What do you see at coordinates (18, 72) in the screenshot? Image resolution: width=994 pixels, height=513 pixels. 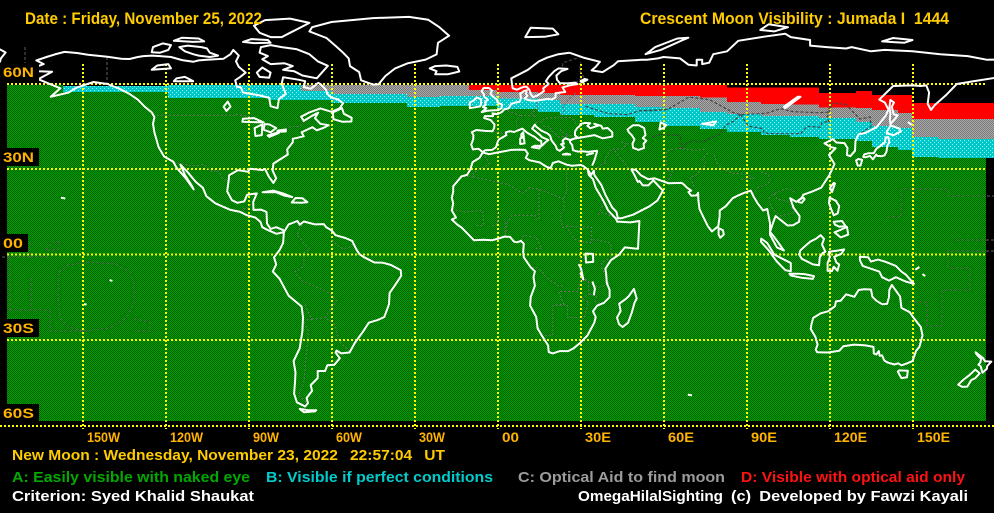 I see `svg-text: 60N` at bounding box center [18, 72].